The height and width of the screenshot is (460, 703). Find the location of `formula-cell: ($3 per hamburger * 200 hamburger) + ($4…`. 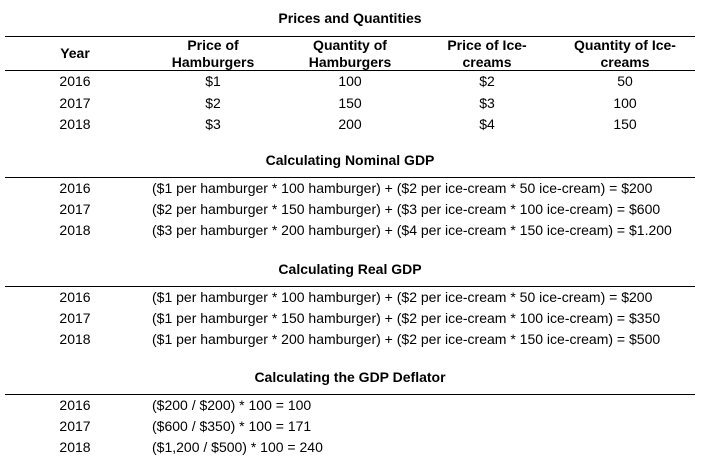

formula-cell: ($3 per hamburger * 200 hamburger) + ($4… is located at coordinates (412, 230).